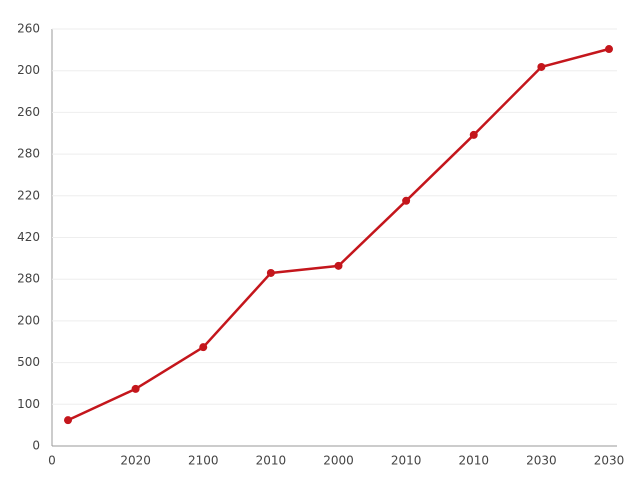 This screenshot has height=480, width=640. Describe the element at coordinates (28, 195) in the screenshot. I see `y-tick-label: 220` at that location.